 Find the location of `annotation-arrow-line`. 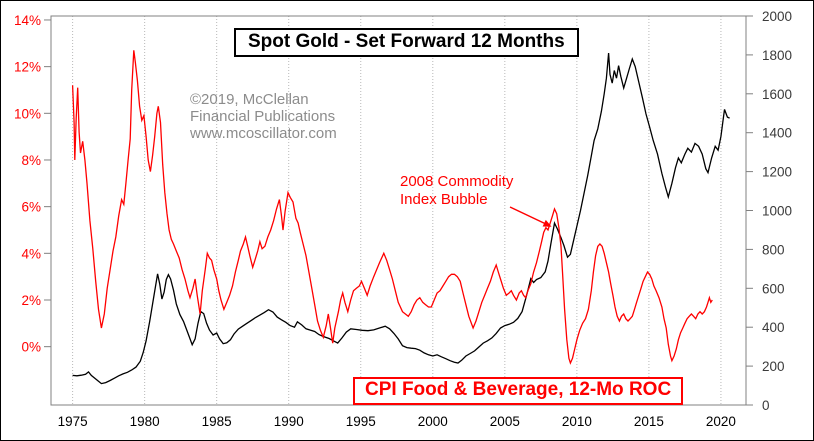

annotation-arrow-line is located at coordinates (529, 216).